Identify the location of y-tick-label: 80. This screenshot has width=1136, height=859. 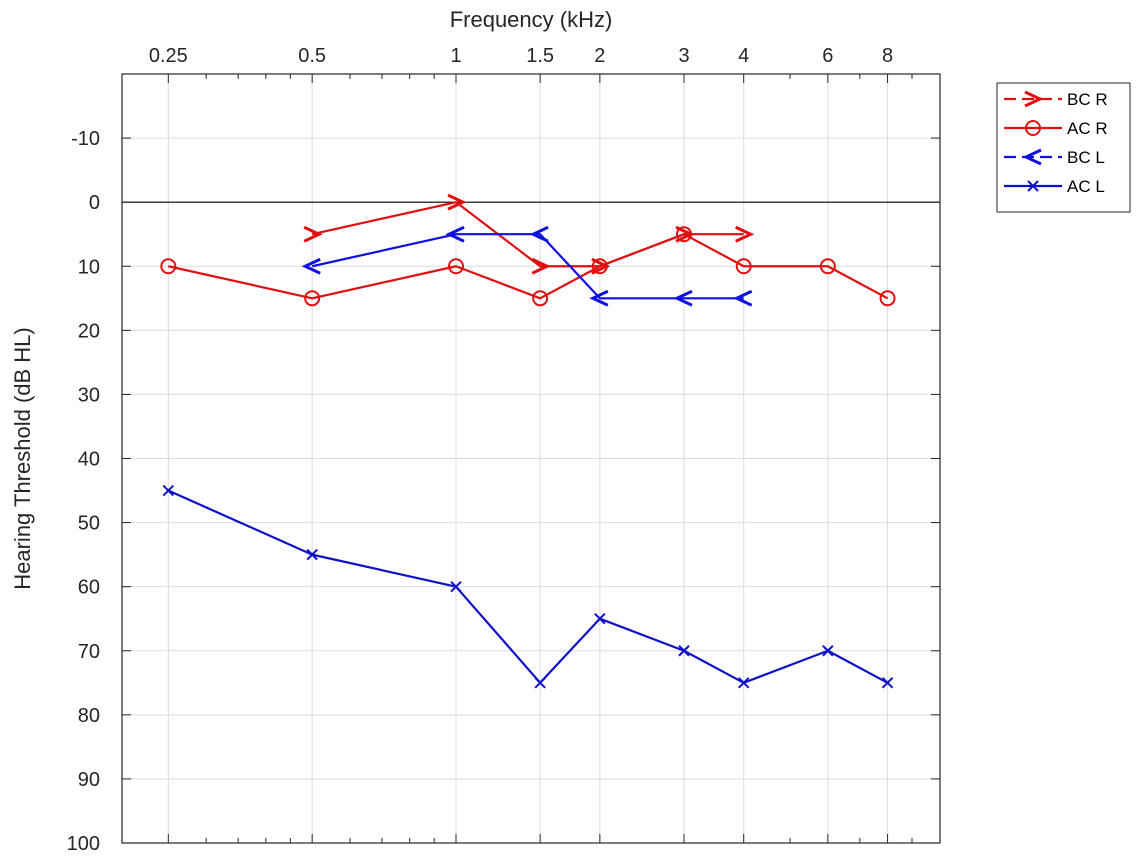
(89, 716).